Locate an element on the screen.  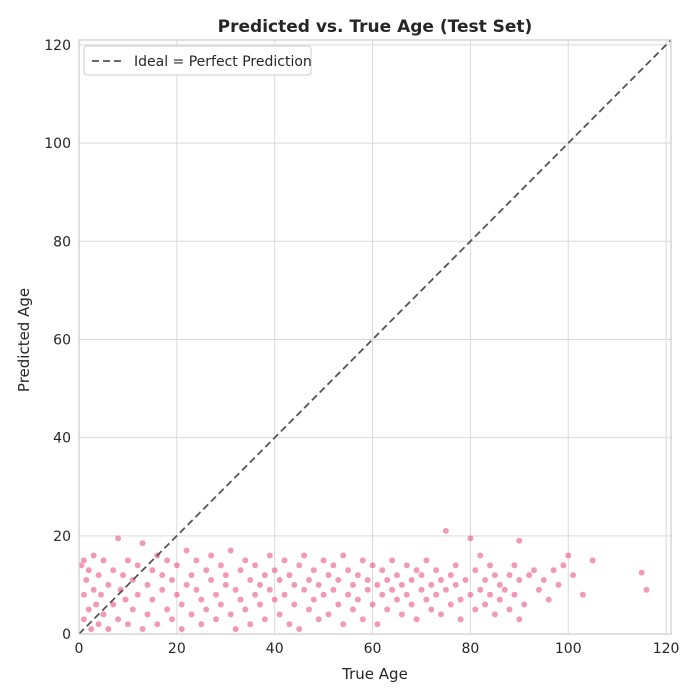
x-tick-label: 60 is located at coordinates (373, 649).